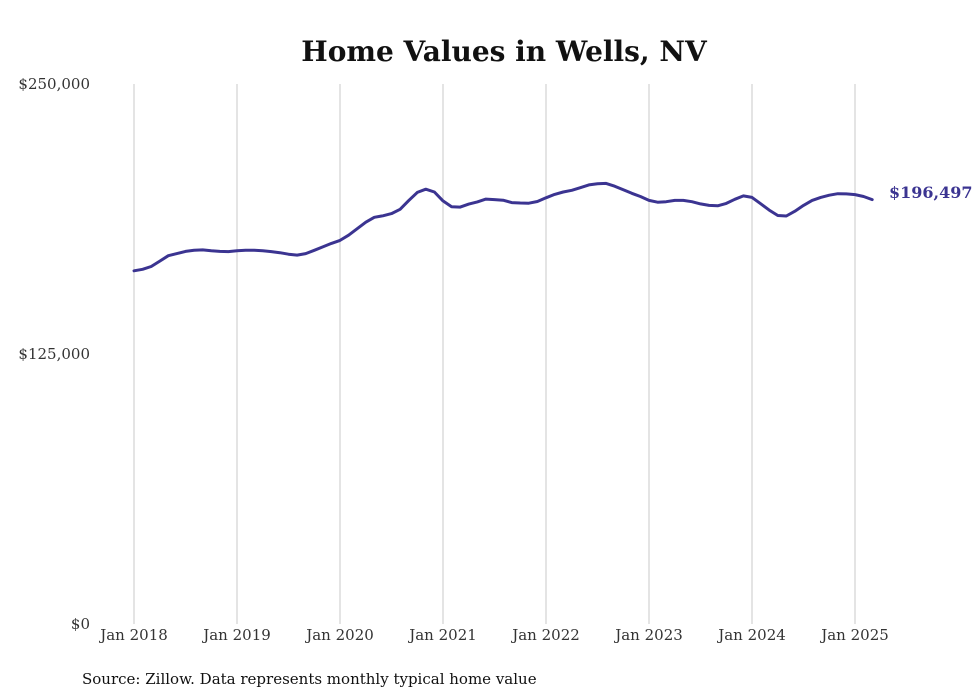  Describe the element at coordinates (133, 635) in the screenshot. I see `x-tick-label: Jan 2018` at that location.